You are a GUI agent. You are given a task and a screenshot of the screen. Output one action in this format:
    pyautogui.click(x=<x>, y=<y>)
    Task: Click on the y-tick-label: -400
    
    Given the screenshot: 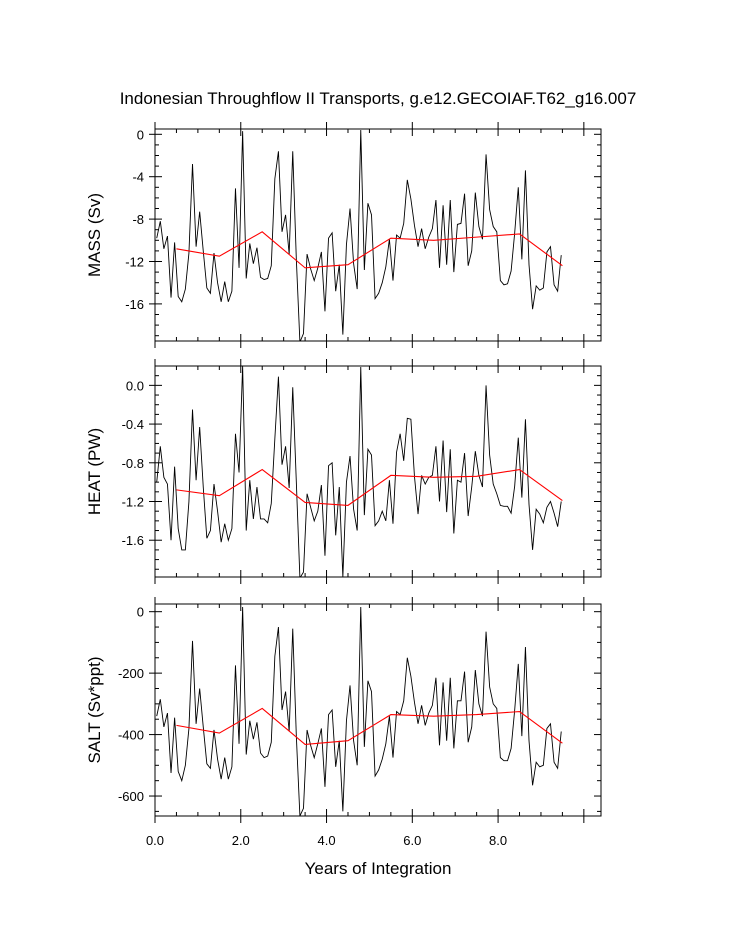 What is the action you would take?
    pyautogui.click(x=131, y=735)
    